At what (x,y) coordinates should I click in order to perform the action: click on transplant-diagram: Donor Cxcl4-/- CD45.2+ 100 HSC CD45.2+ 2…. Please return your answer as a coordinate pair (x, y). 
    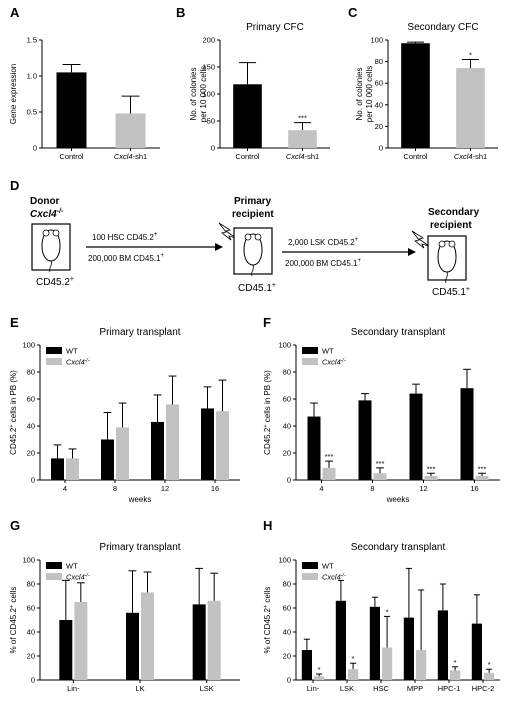
    Looking at the image, I should click on (255, 247).